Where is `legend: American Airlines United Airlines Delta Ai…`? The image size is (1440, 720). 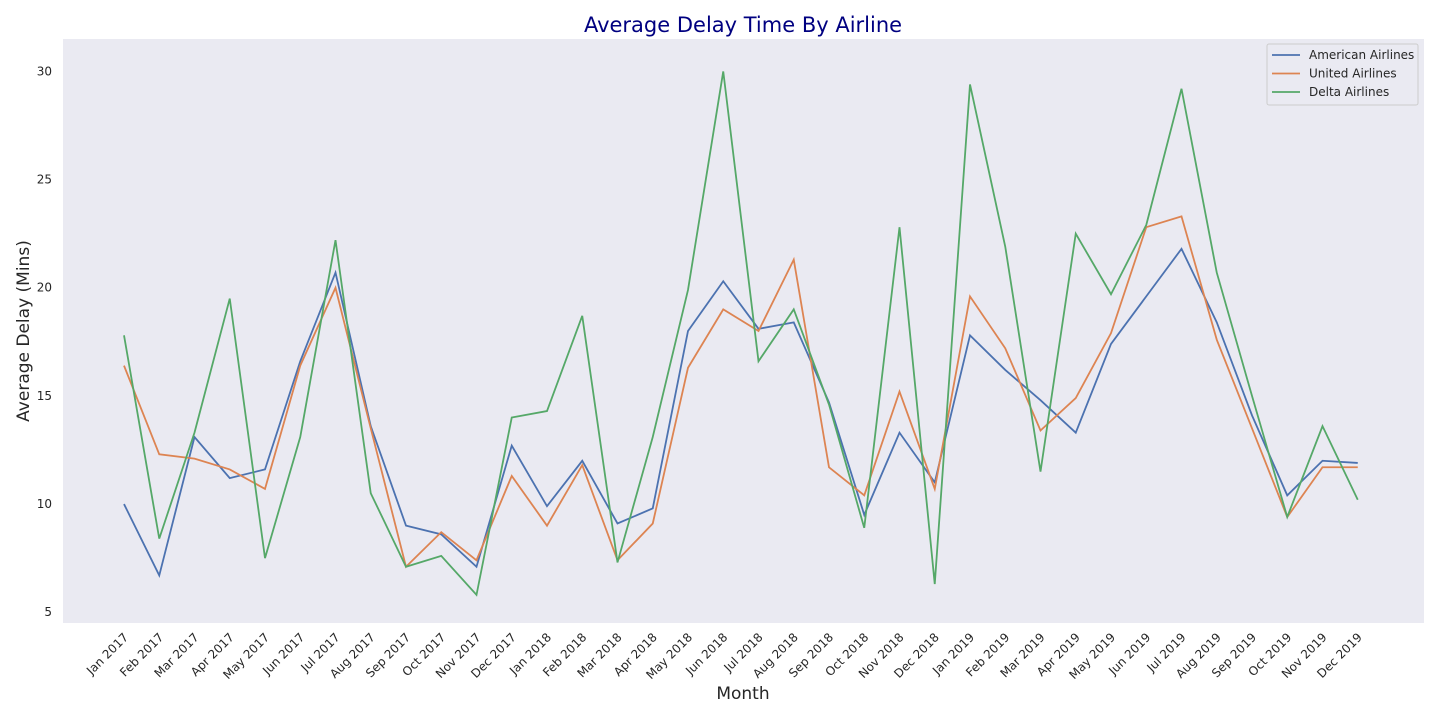 legend: American Airlines United Airlines Delta Ai… is located at coordinates (1342, 74).